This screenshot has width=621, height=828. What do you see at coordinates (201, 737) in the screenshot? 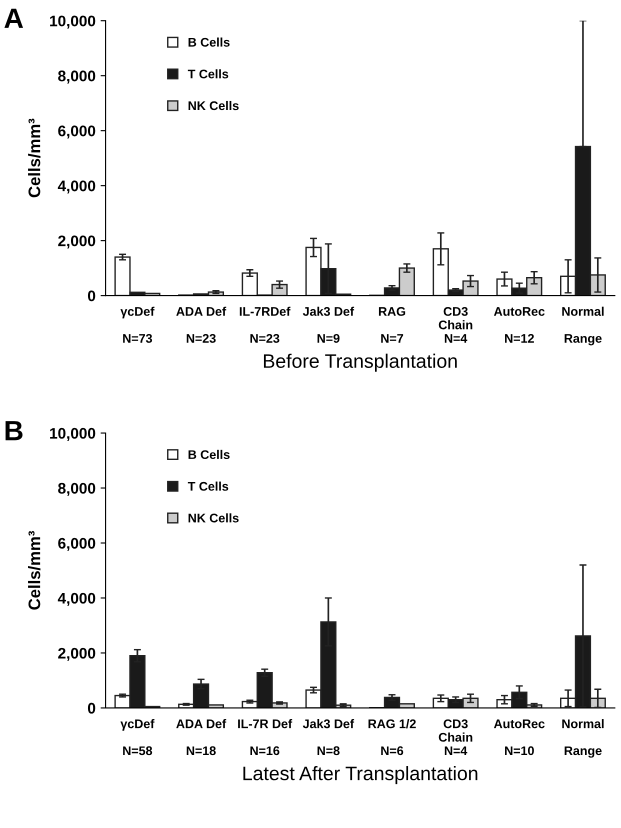
I see `category-label: ADA Def N=18` at bounding box center [201, 737].